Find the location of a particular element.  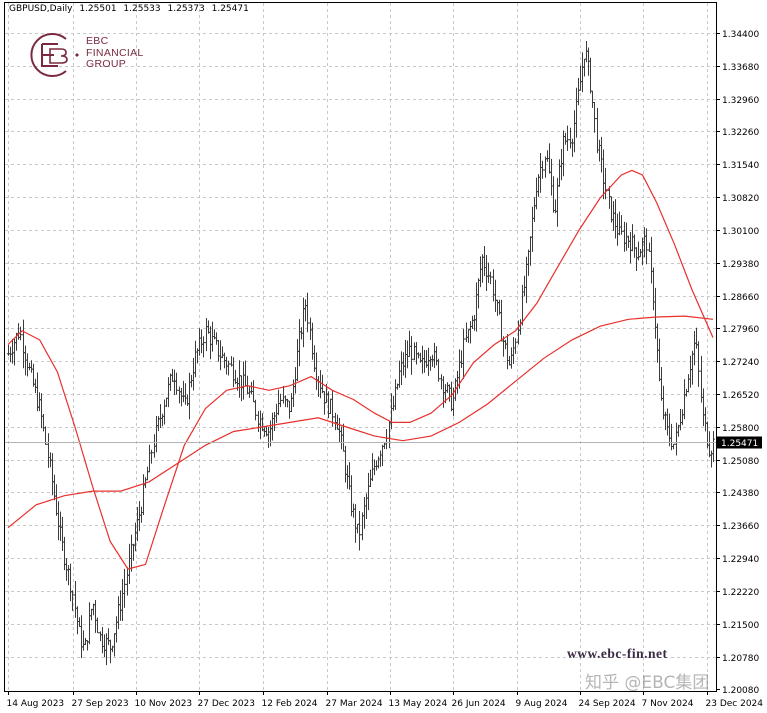

ebc-logo-mark-icon is located at coordinates (54, 55).